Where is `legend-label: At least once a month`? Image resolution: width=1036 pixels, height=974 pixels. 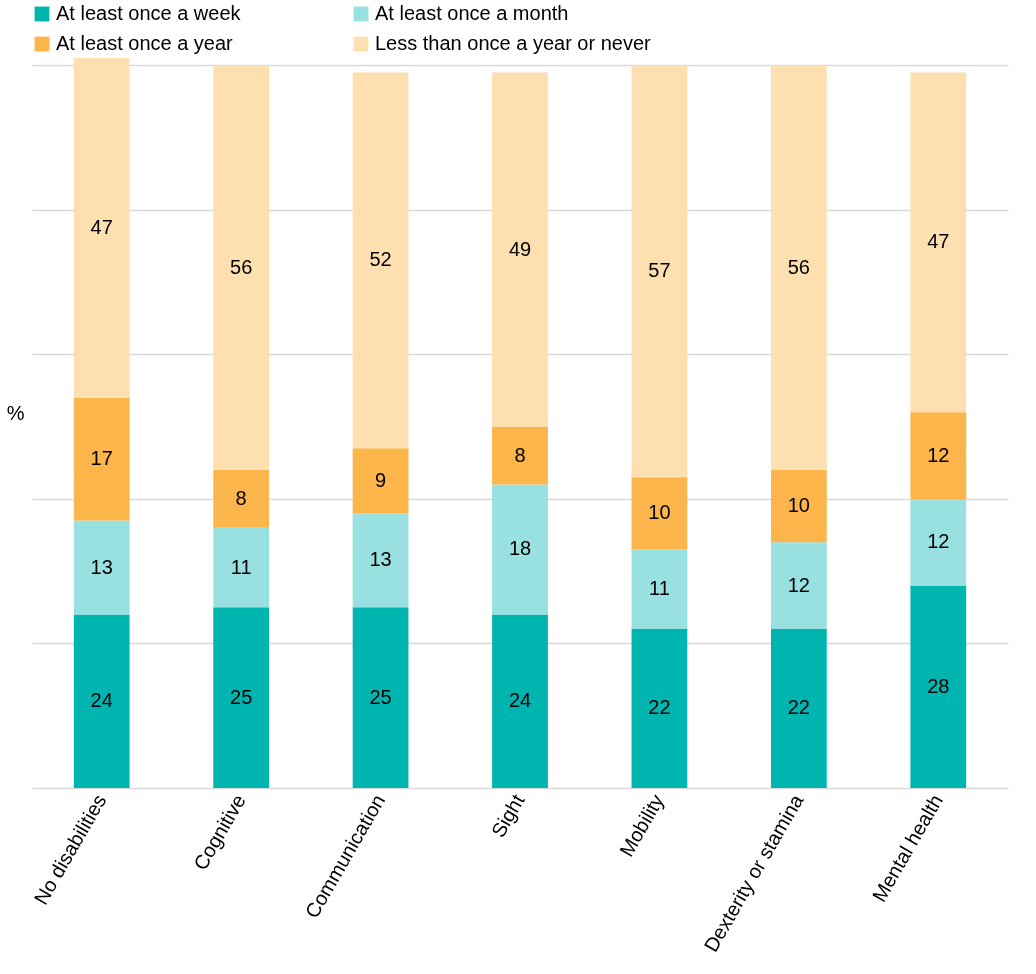 legend-label: At least once a month is located at coordinates (472, 13).